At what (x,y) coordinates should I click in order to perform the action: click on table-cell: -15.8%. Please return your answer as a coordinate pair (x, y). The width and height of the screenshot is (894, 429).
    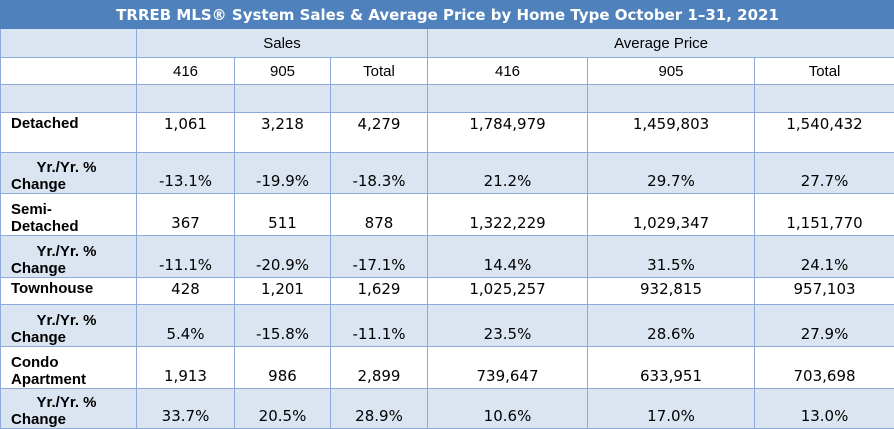
    Looking at the image, I should click on (283, 326).